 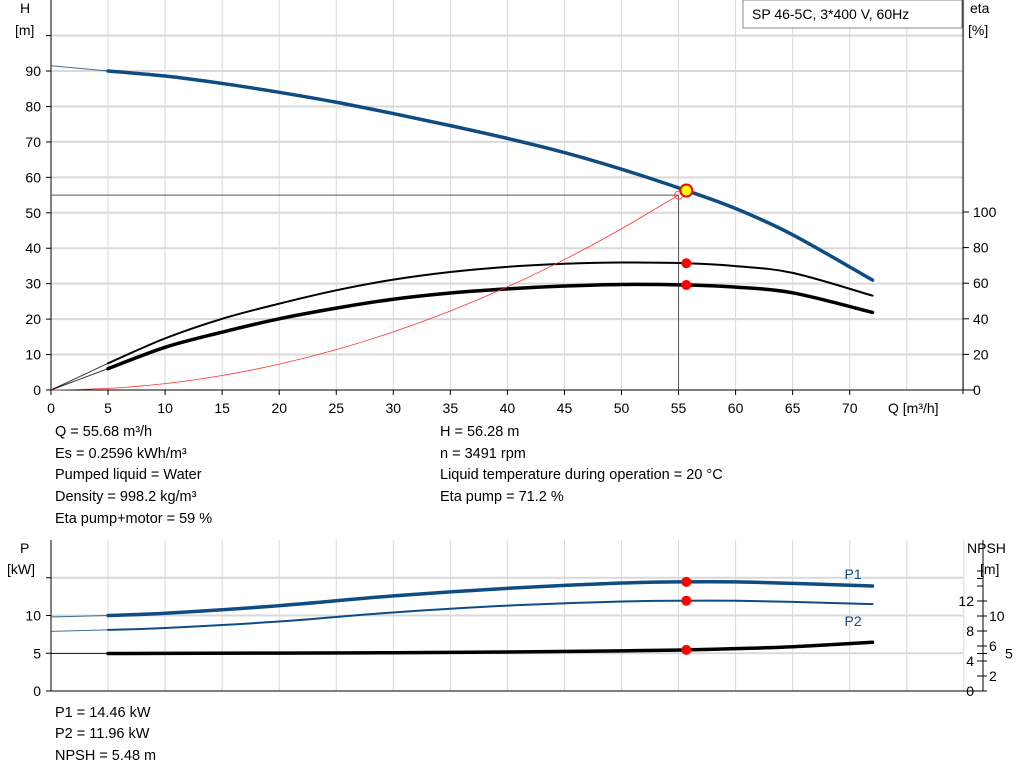 I want to click on x-tick-label: 0, so click(x=51, y=408).